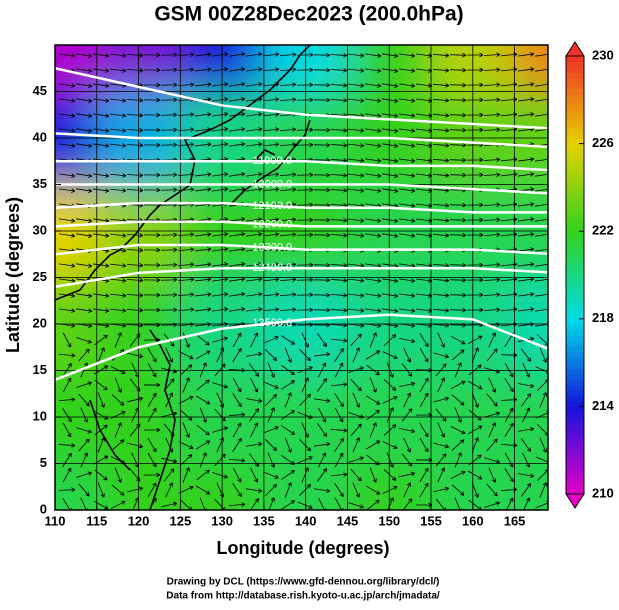 The height and width of the screenshot is (610, 619). What do you see at coordinates (308, 14) in the screenshot?
I see `chart-title: GSM 00Z28Dec2023 (200.0hPa)` at bounding box center [308, 14].